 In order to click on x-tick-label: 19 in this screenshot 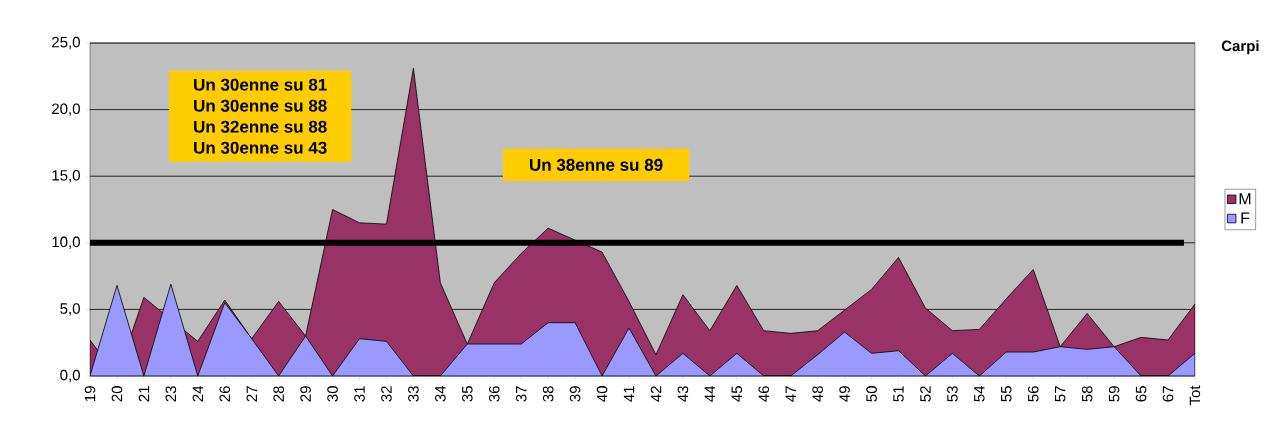, I will do `click(90, 394)`.